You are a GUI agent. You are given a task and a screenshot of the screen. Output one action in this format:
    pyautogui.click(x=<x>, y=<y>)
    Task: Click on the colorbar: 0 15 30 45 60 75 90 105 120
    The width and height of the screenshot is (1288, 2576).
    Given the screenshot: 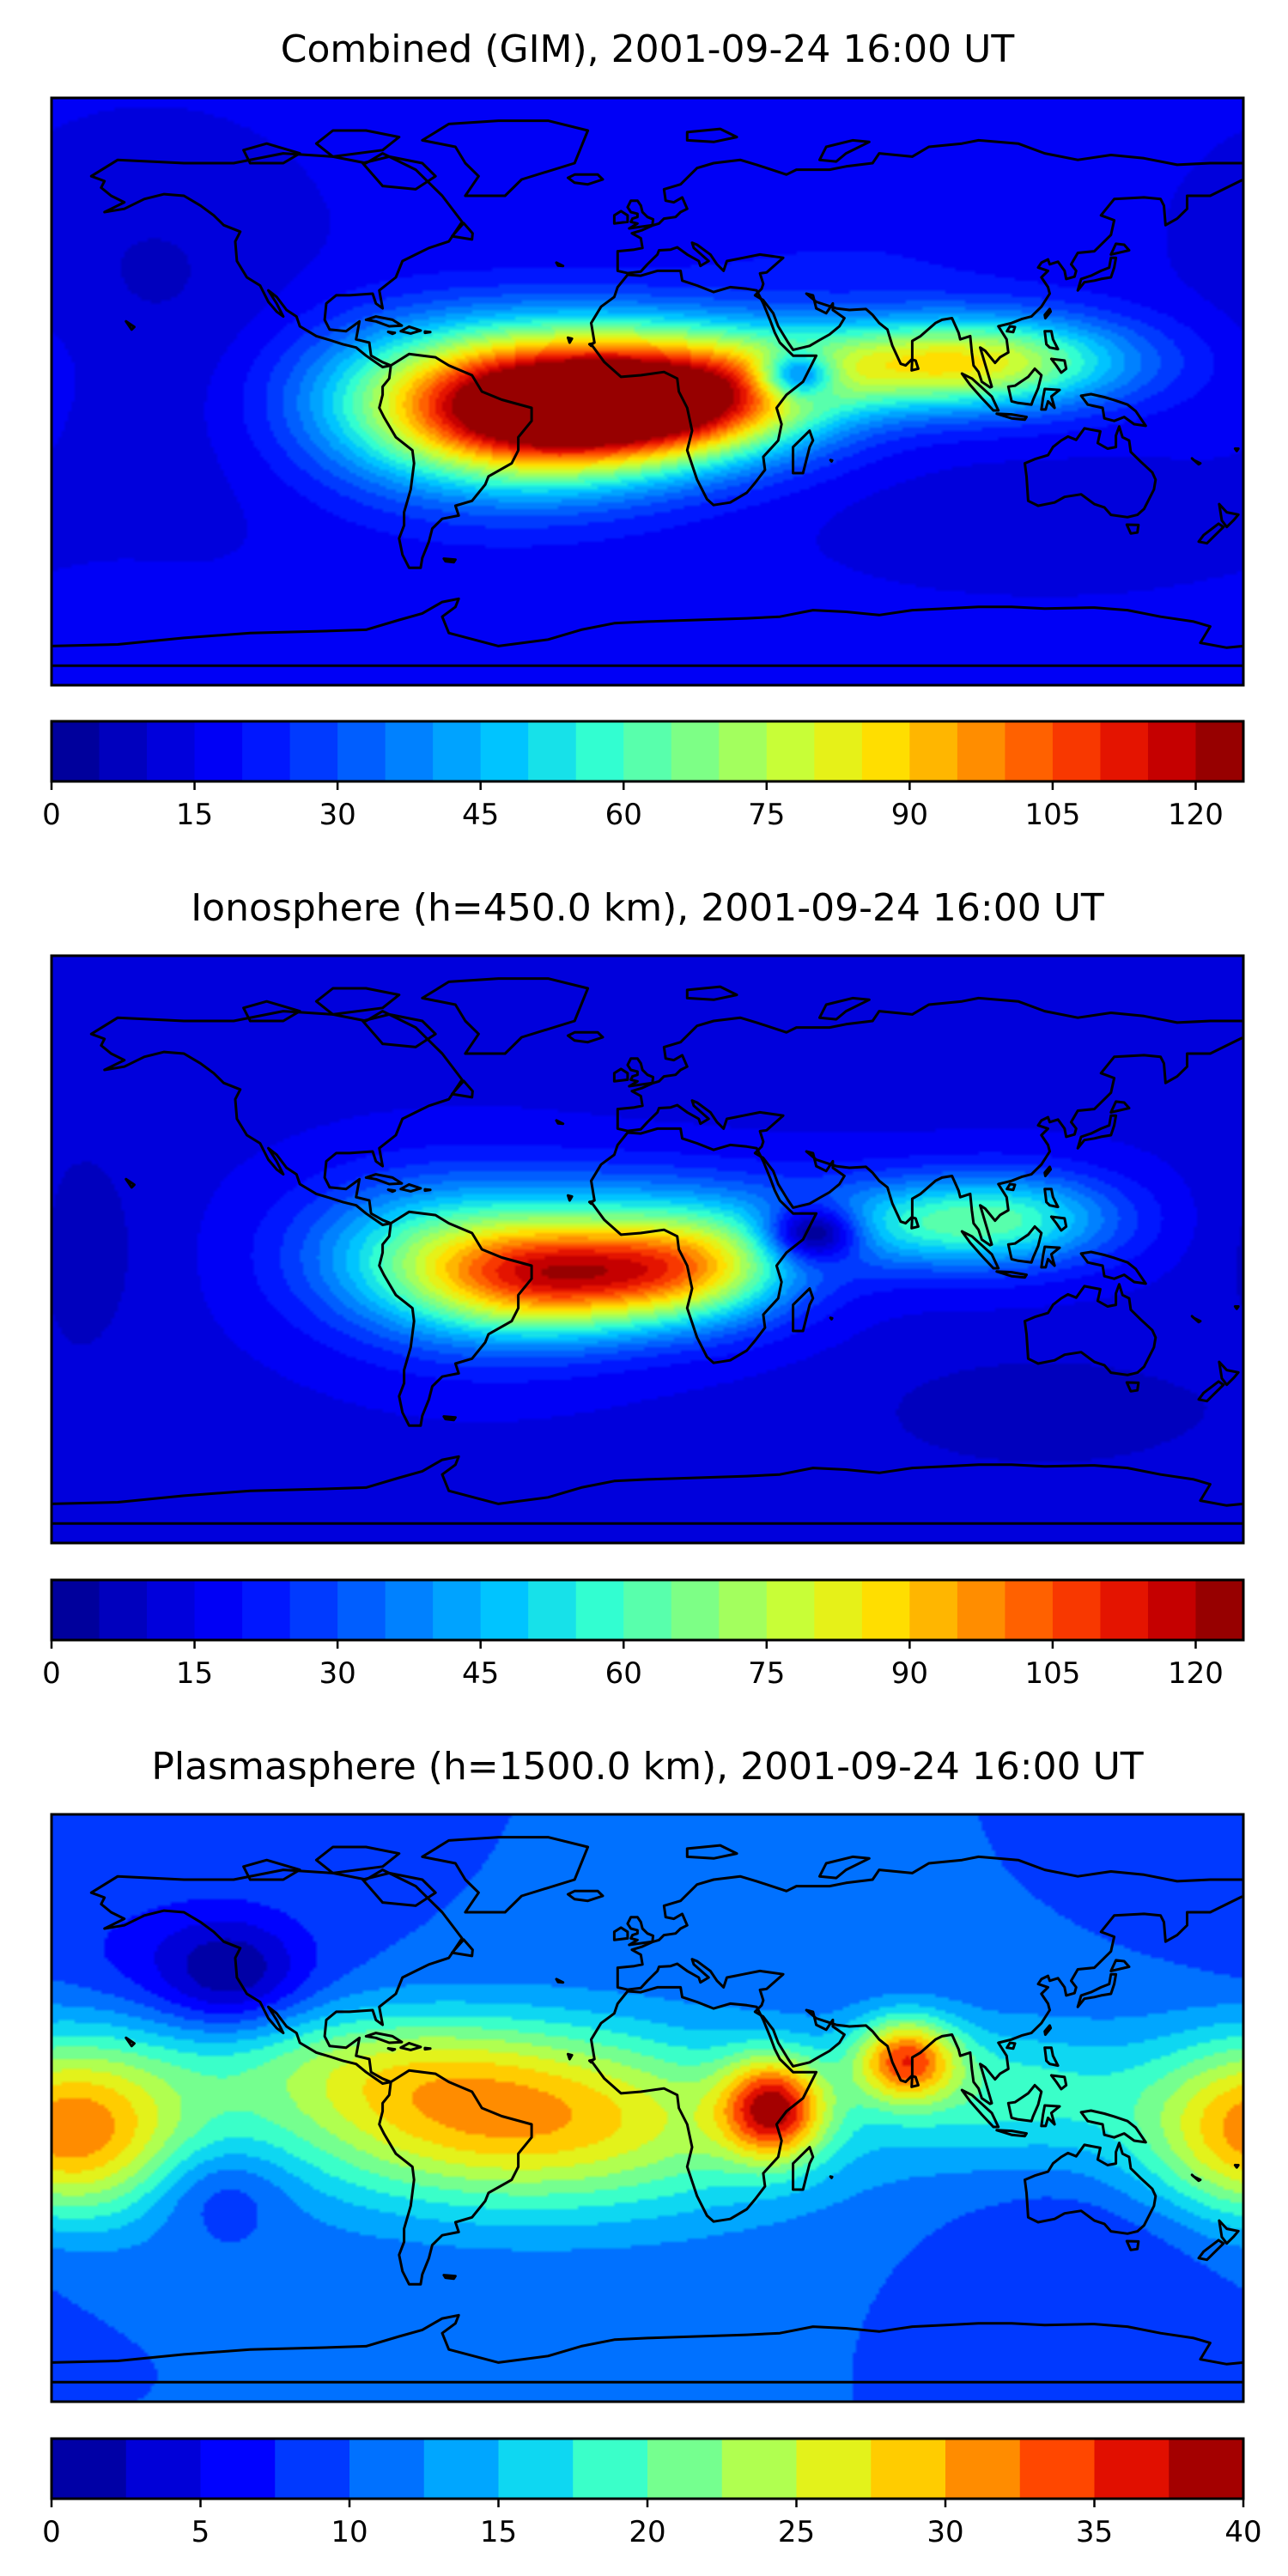 What is the action you would take?
    pyautogui.click(x=643, y=1634)
    